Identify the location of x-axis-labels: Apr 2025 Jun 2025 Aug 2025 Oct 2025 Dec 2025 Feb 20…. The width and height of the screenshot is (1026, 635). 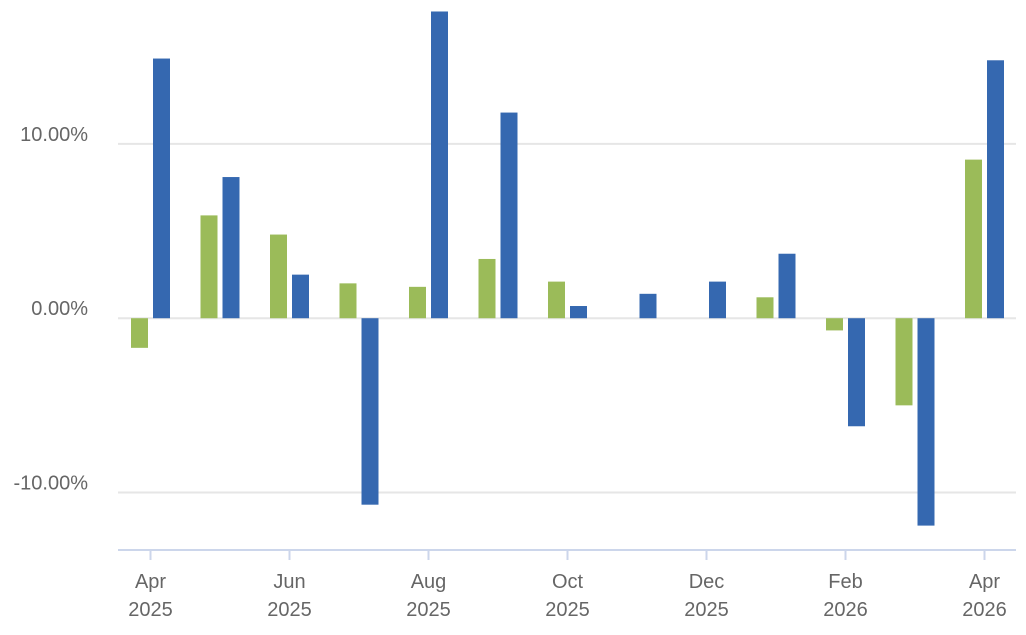
(567, 596).